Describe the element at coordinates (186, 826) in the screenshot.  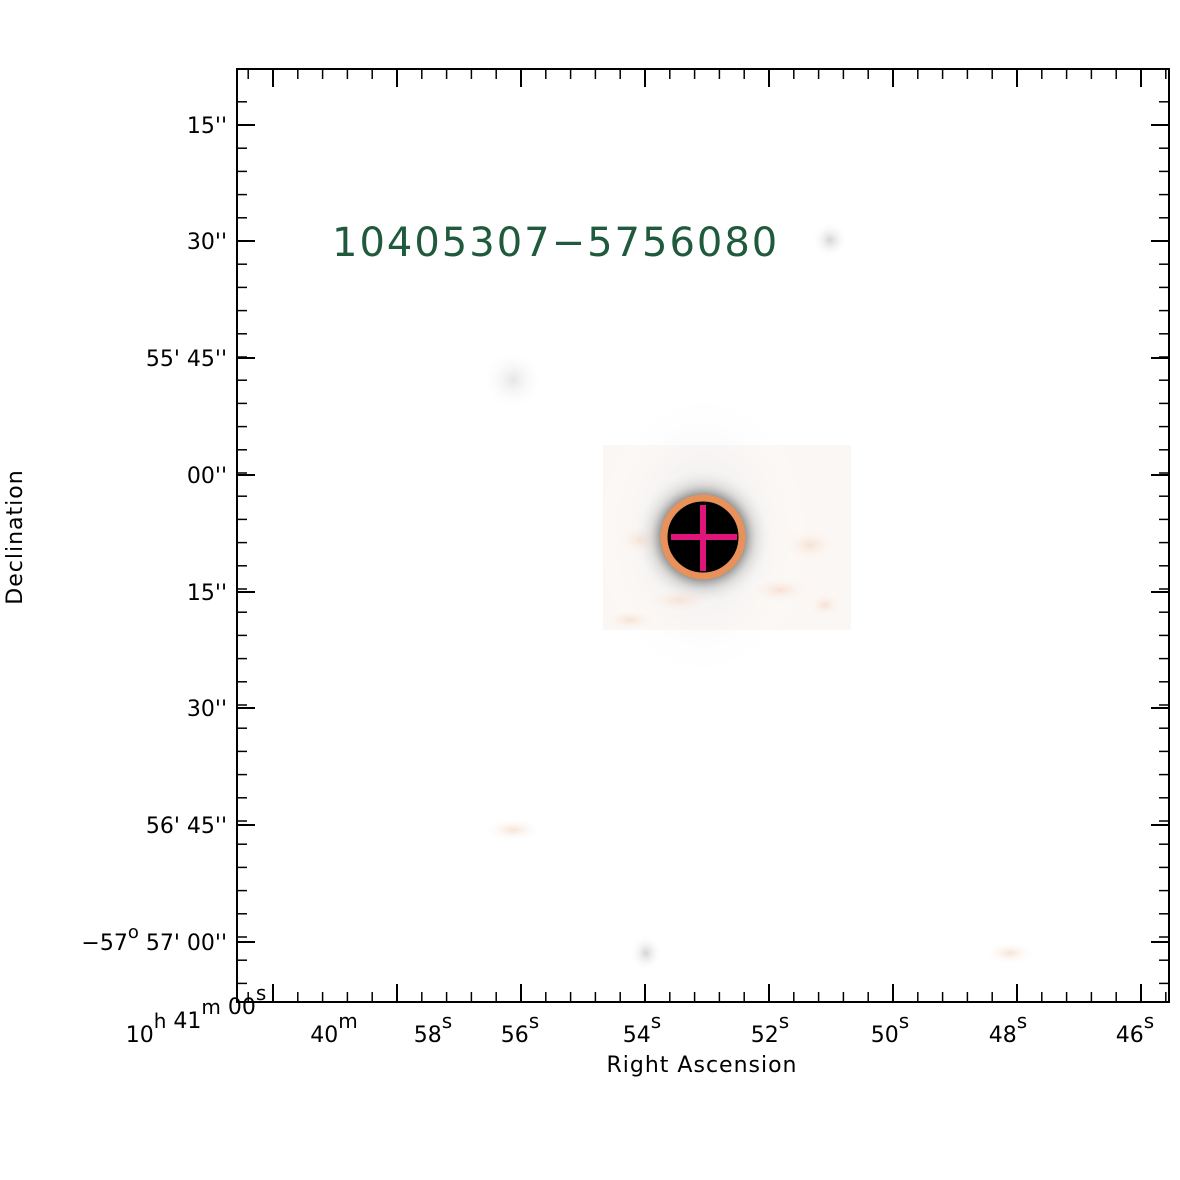
I see `dec-tick-label: 56' 45''` at that location.